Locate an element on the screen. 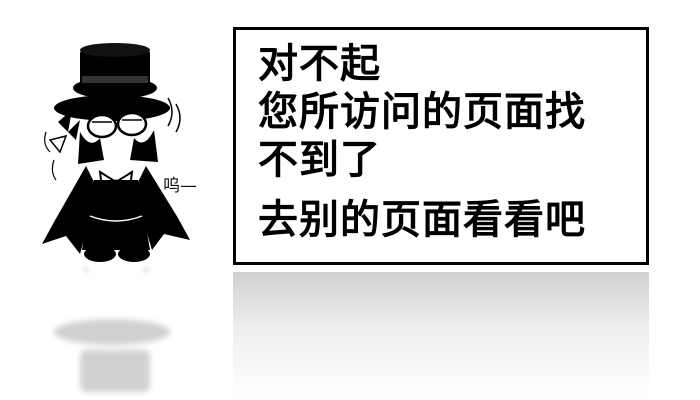 Image resolution: width=700 pixels, height=400 pixels. message-line-suggestion: 去别的页面看看吧 is located at coordinates (422, 220).